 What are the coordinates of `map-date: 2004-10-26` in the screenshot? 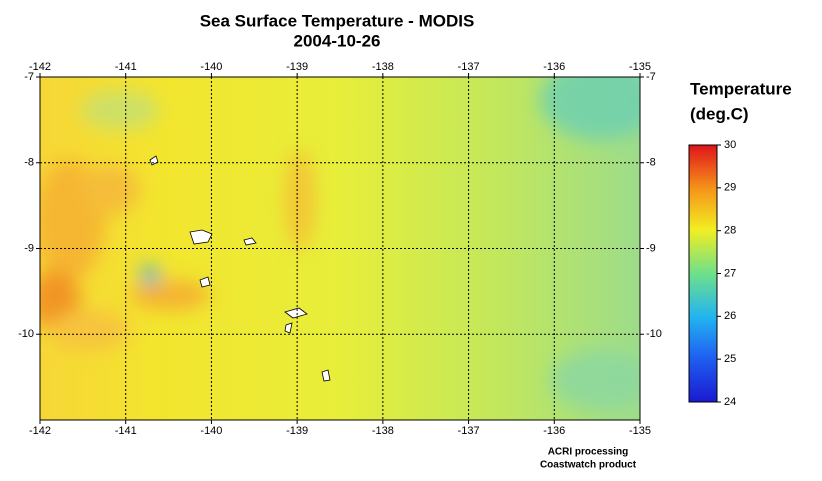 It's located at (337, 40).